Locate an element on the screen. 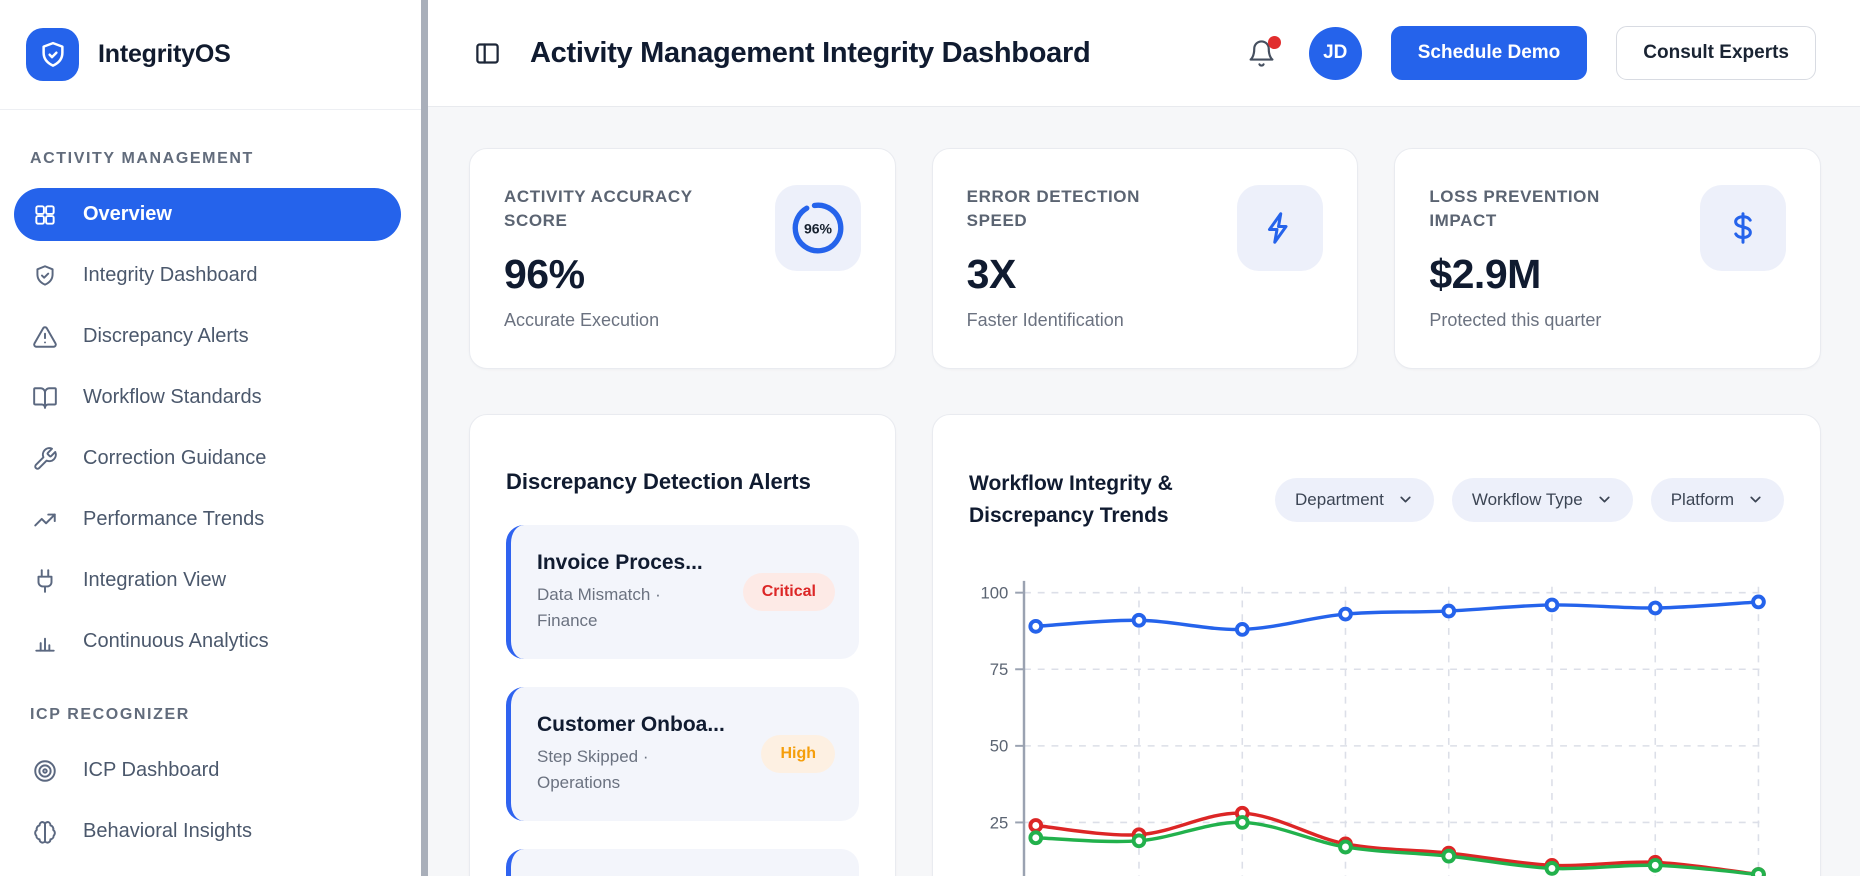 This screenshot has height=876, width=1860. filter-department-dropdown: Department is located at coordinates (1354, 499).